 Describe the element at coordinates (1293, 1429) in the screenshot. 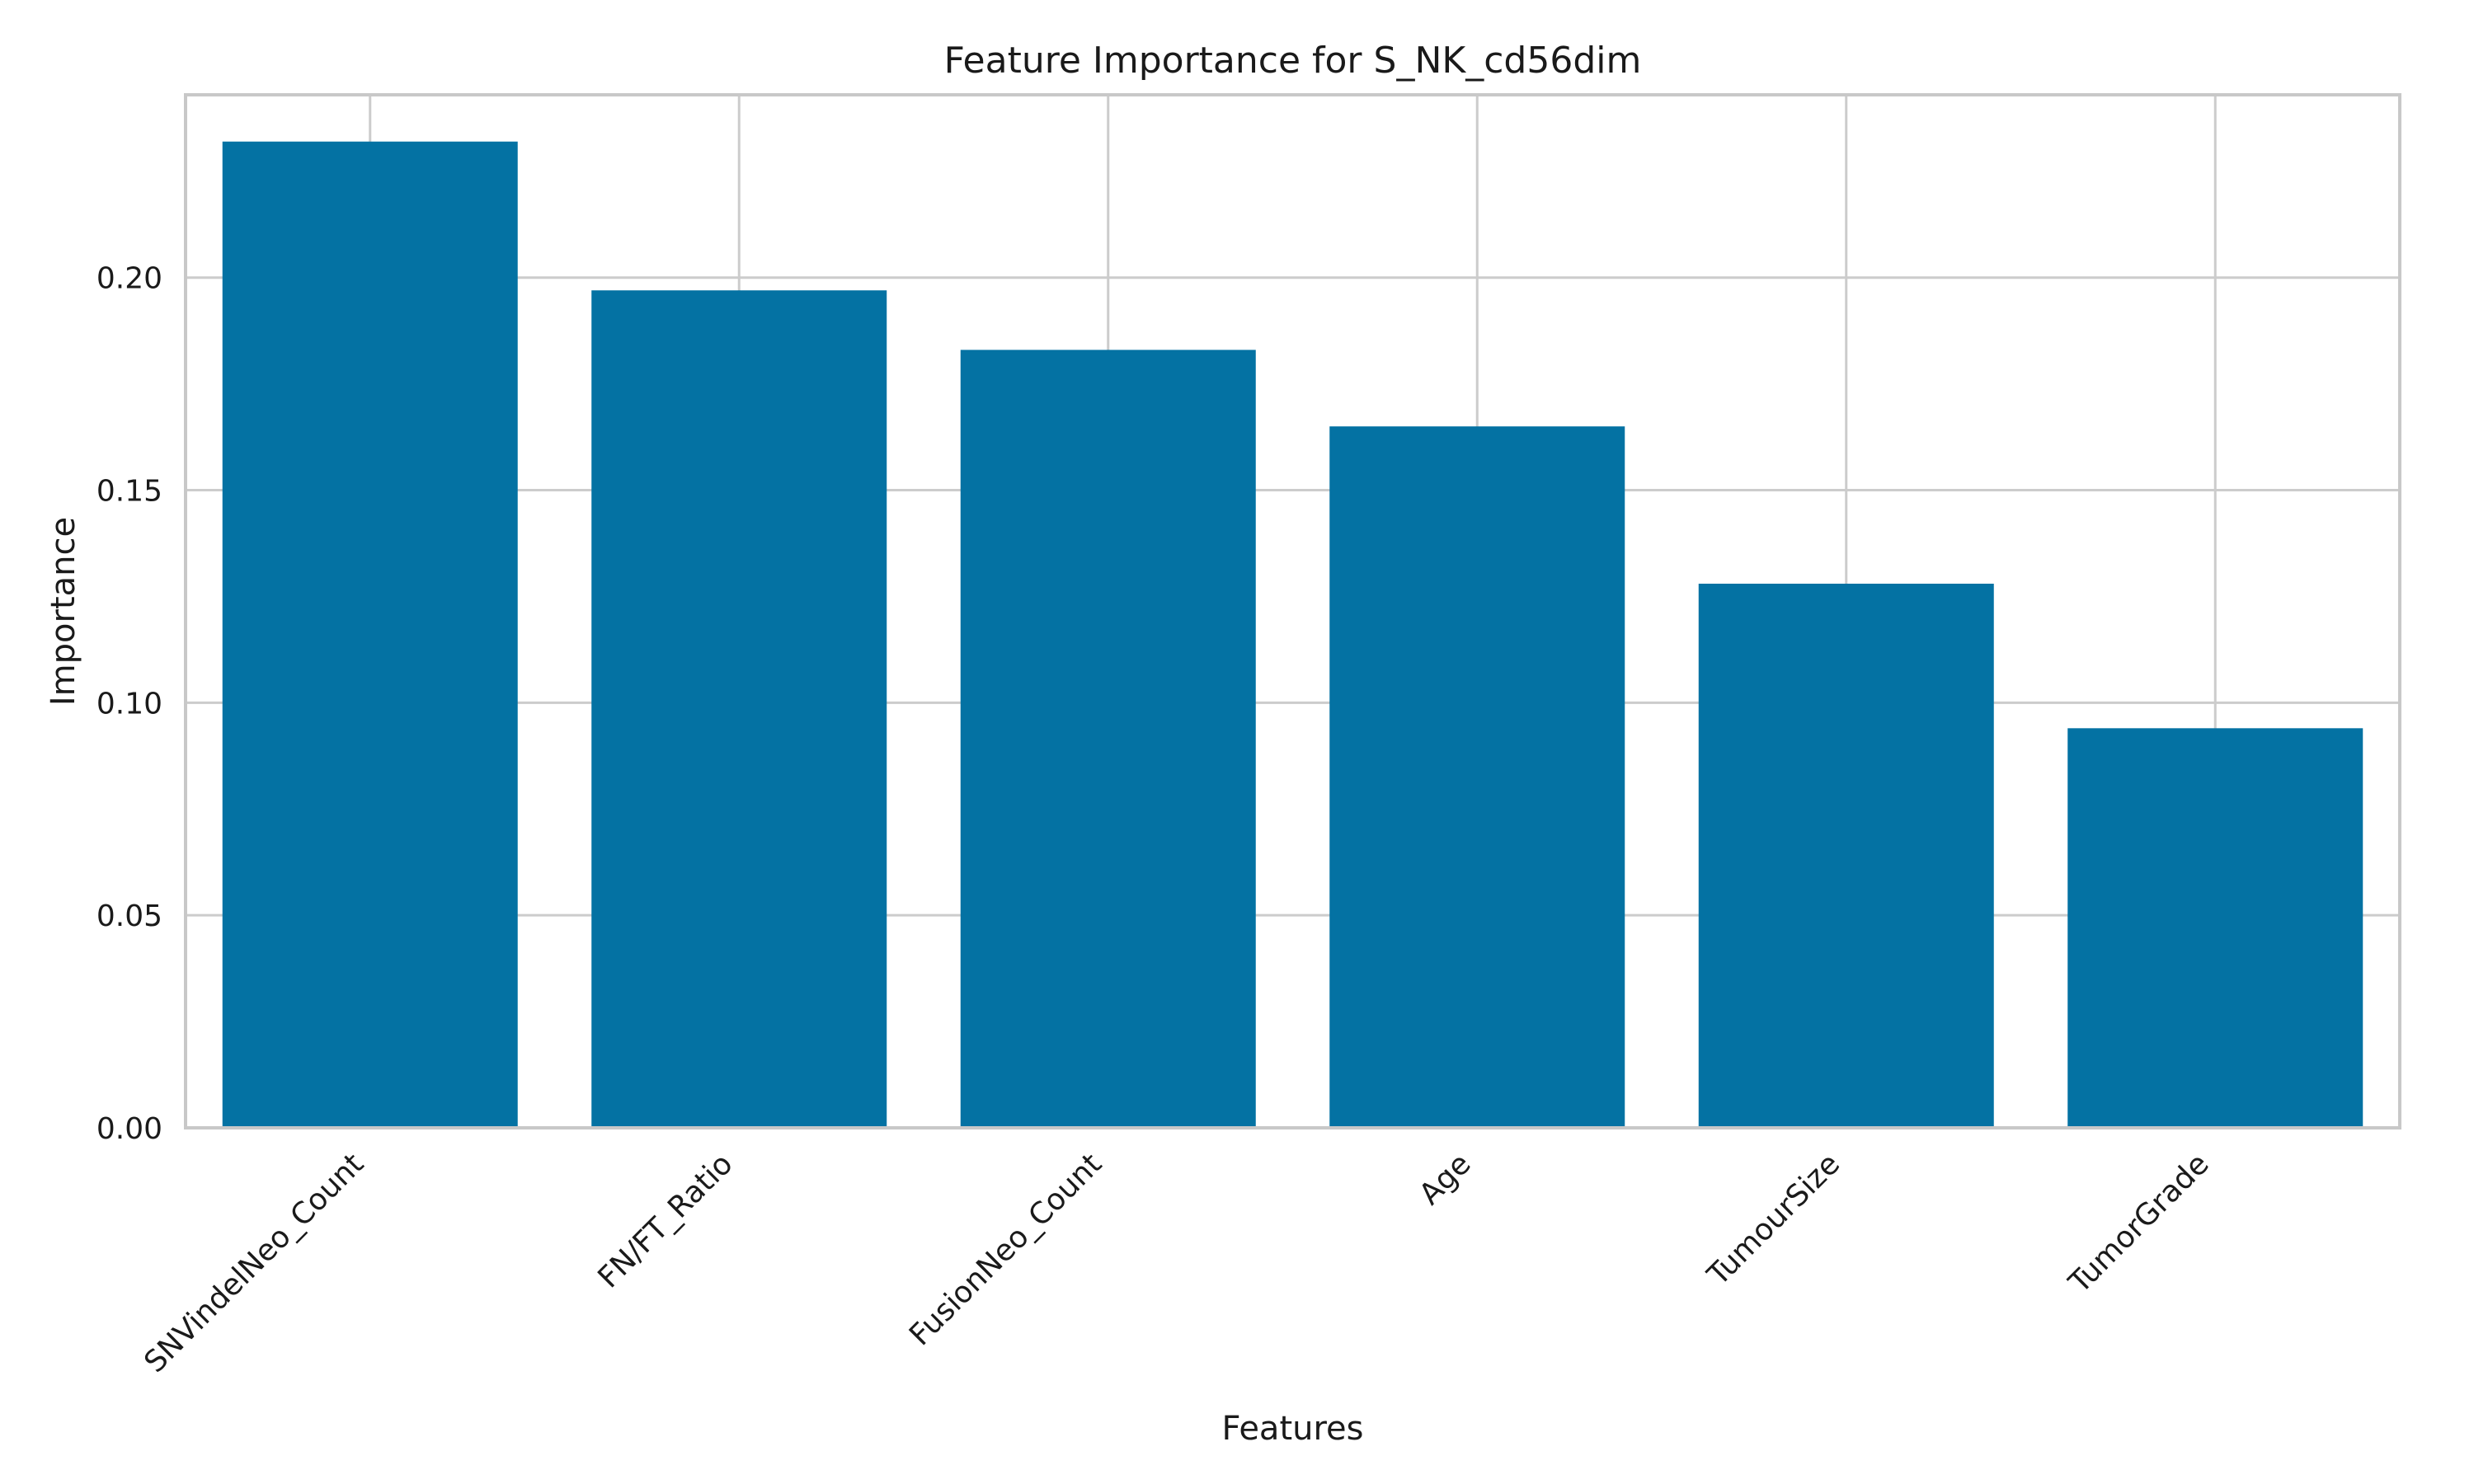

I see `x-axis-label: Features` at that location.